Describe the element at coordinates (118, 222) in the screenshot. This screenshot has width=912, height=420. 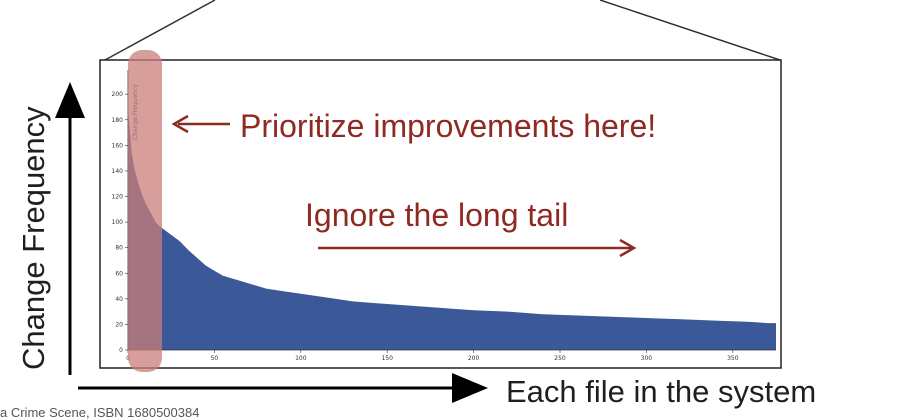
I see `y-tick-label: 100` at that location.